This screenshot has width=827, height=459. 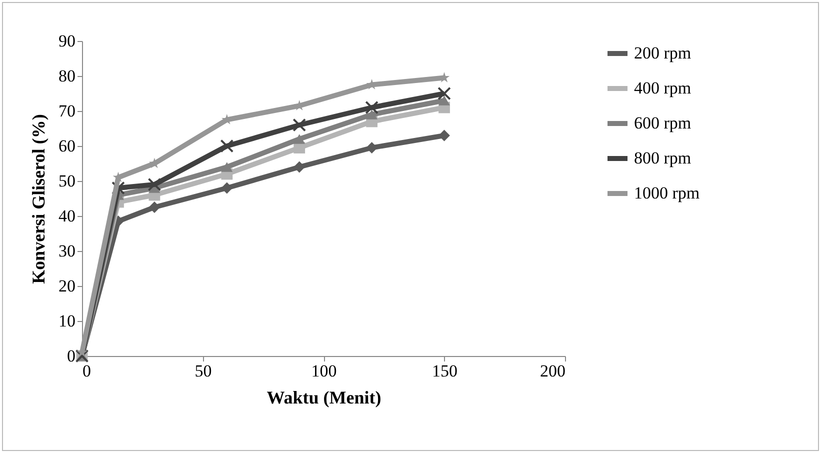 I want to click on legend-label: 200 rpm, so click(x=663, y=53).